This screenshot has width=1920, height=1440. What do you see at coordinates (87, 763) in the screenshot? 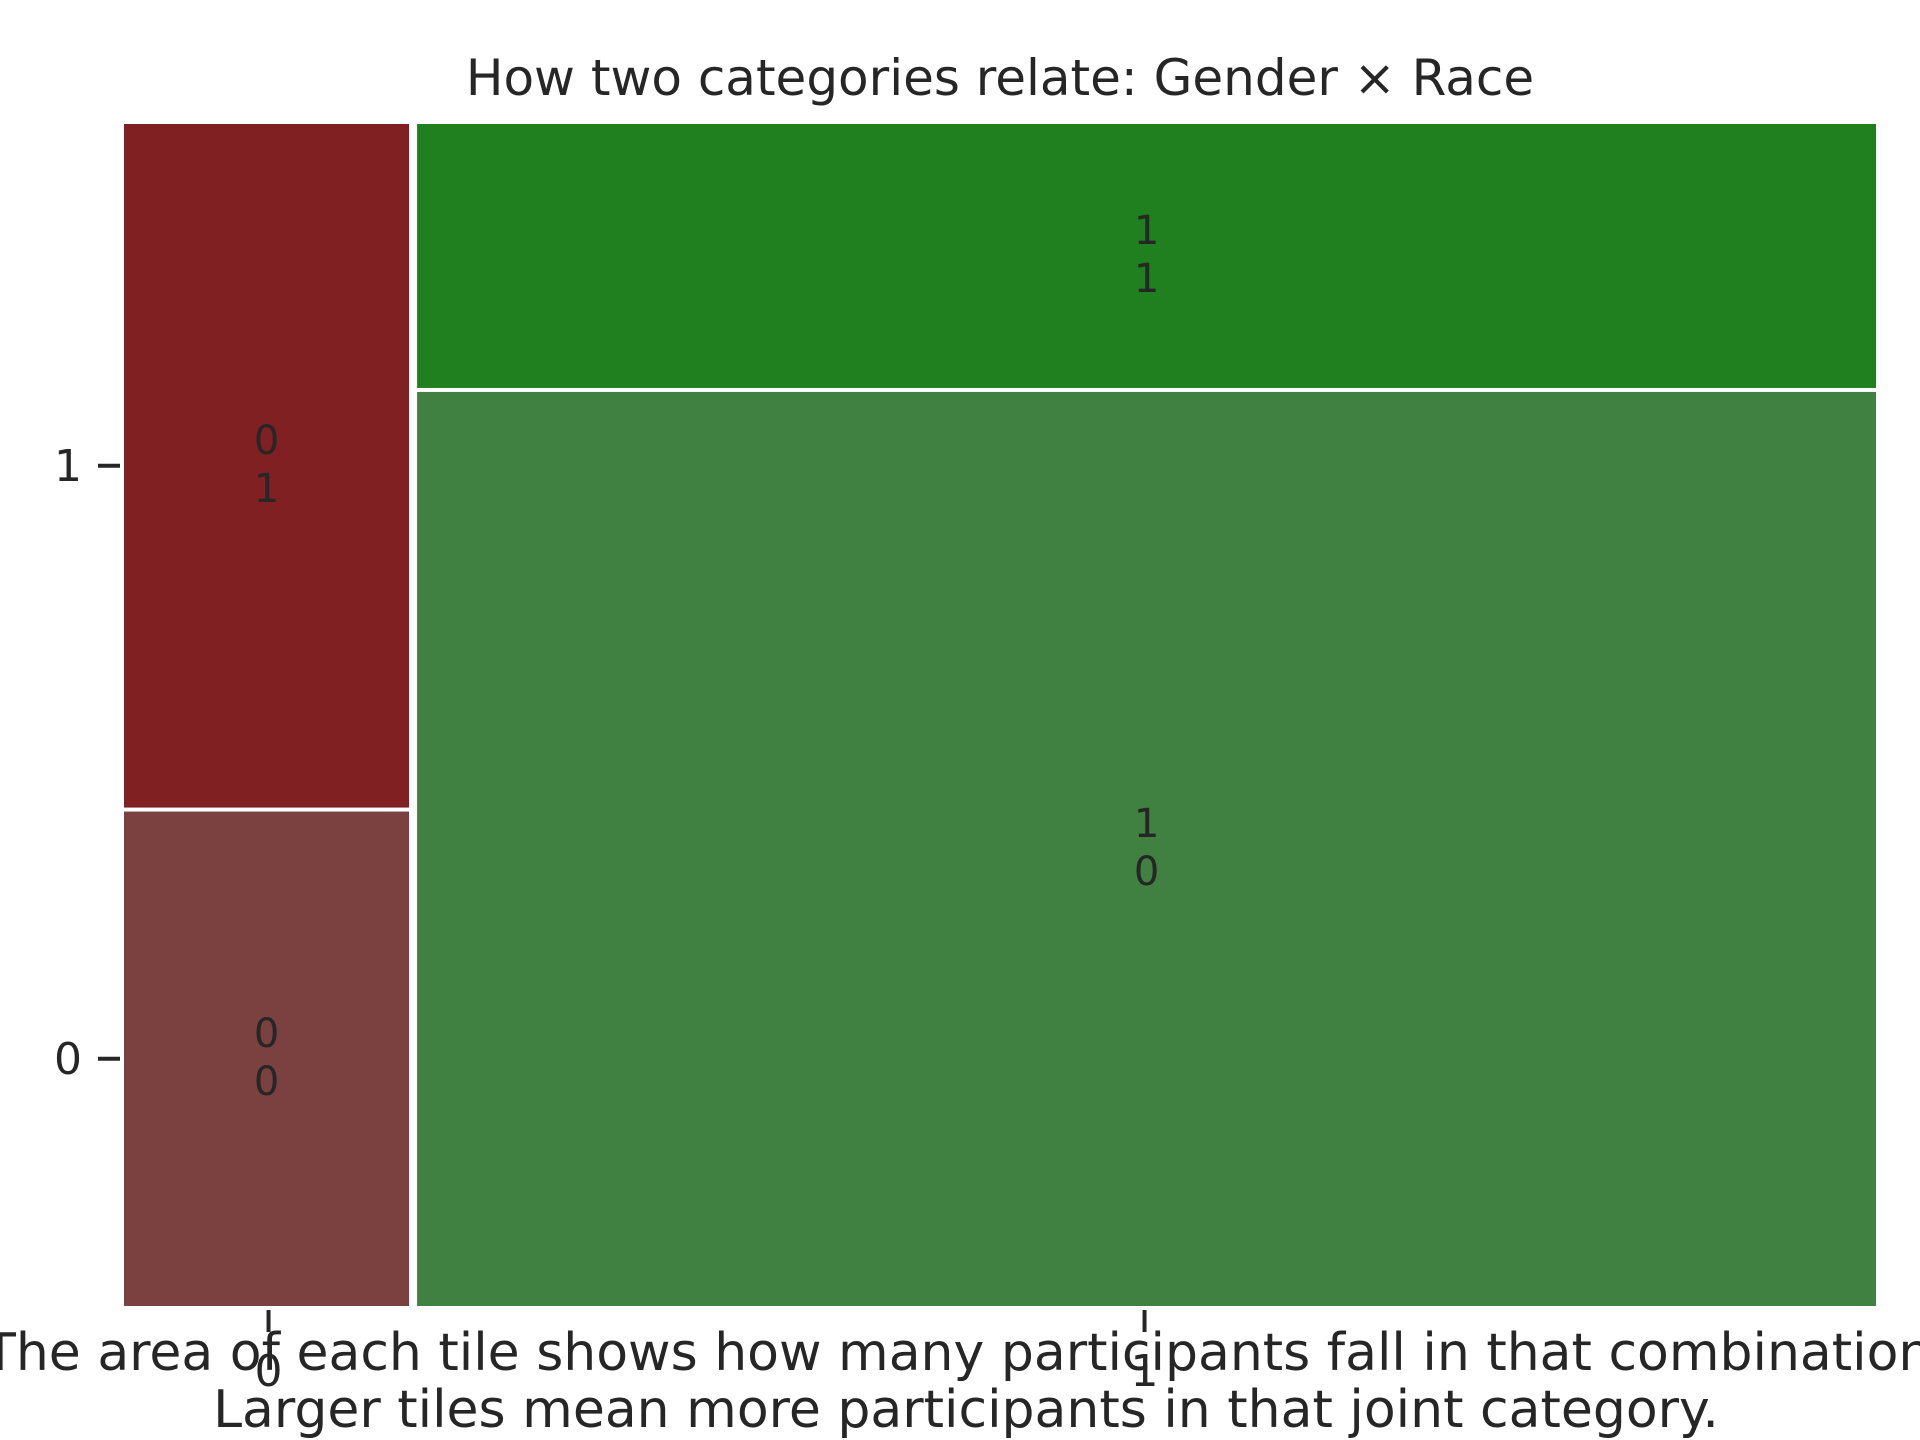
I see `y-axis: 01` at bounding box center [87, 763].